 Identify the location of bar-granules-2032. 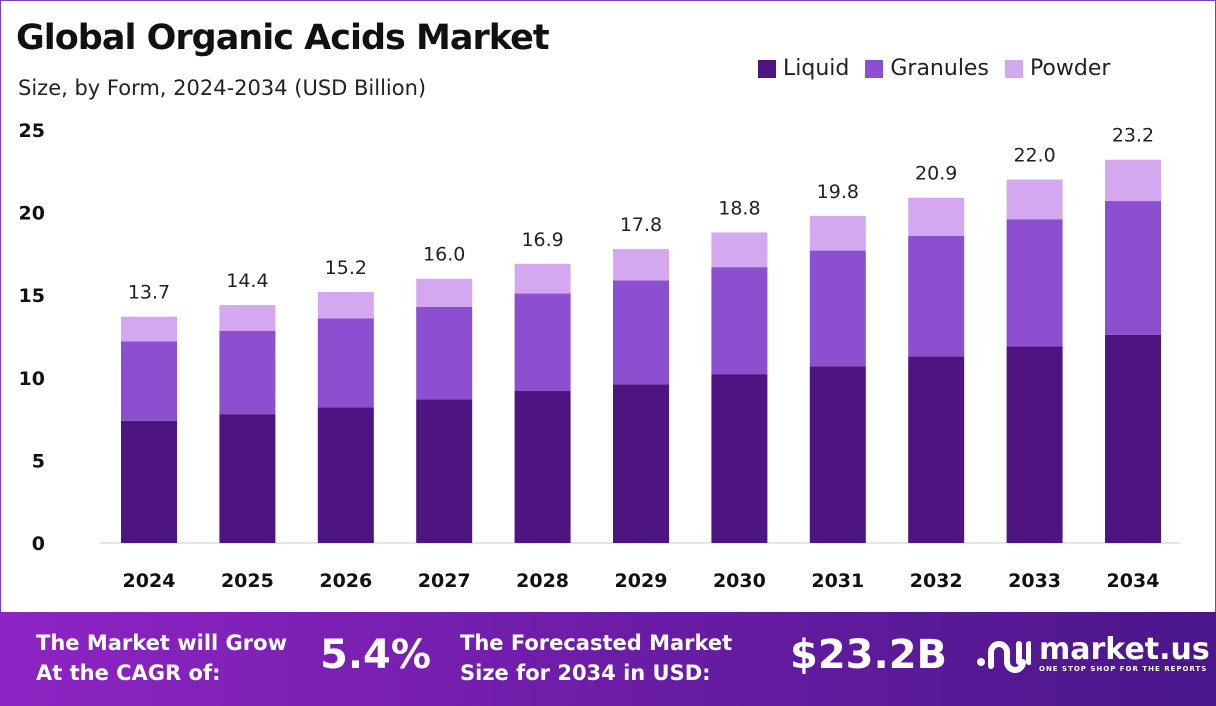
(936, 296).